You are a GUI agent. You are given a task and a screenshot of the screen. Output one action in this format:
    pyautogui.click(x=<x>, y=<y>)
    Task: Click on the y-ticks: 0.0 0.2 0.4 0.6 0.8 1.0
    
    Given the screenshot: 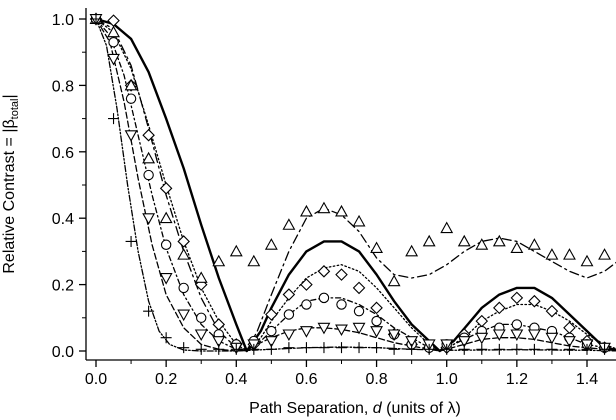 What is the action you would take?
    pyautogui.click(x=69, y=186)
    